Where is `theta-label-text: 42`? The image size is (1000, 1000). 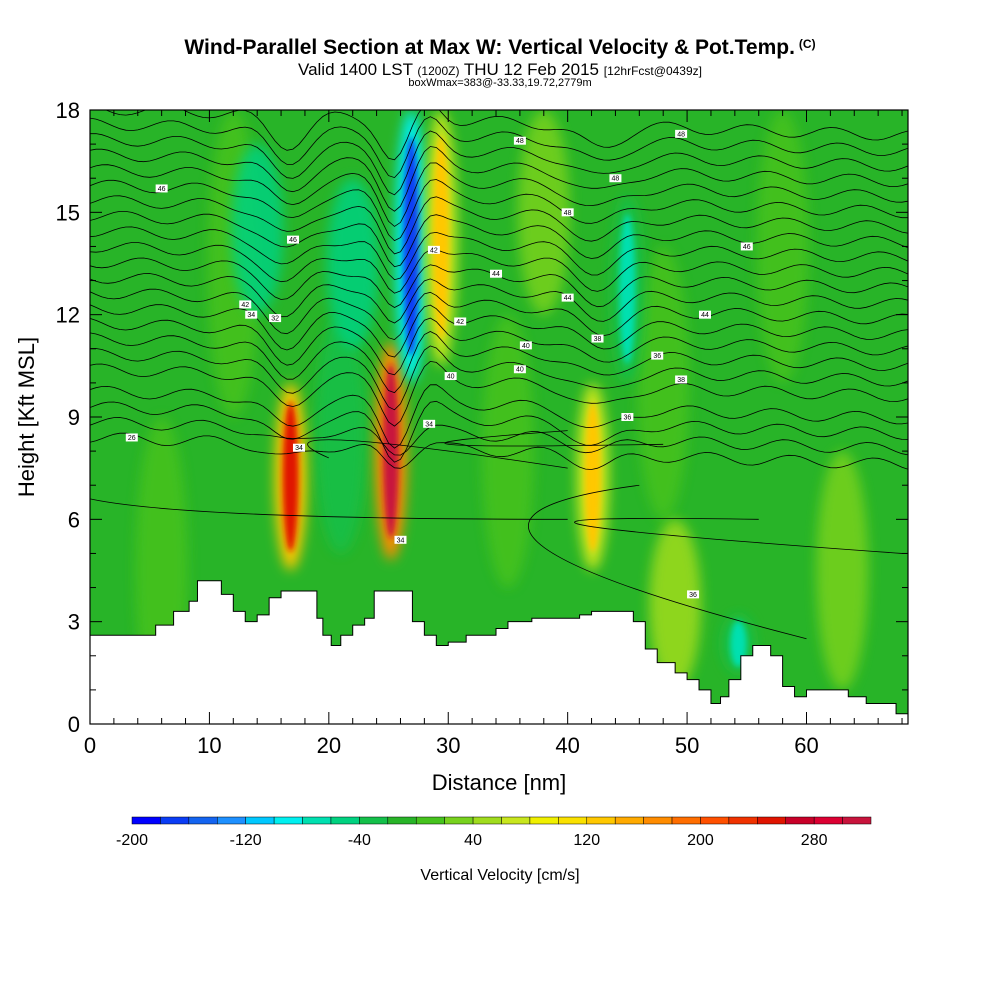
theta-label-text: 42 is located at coordinates (434, 250).